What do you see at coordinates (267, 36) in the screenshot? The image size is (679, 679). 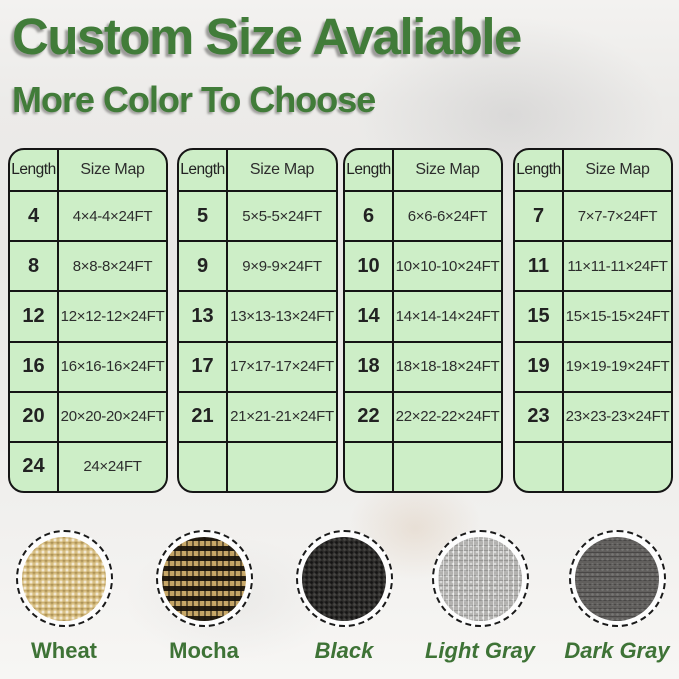 I see `page-title: Custom Size Avaliable` at bounding box center [267, 36].